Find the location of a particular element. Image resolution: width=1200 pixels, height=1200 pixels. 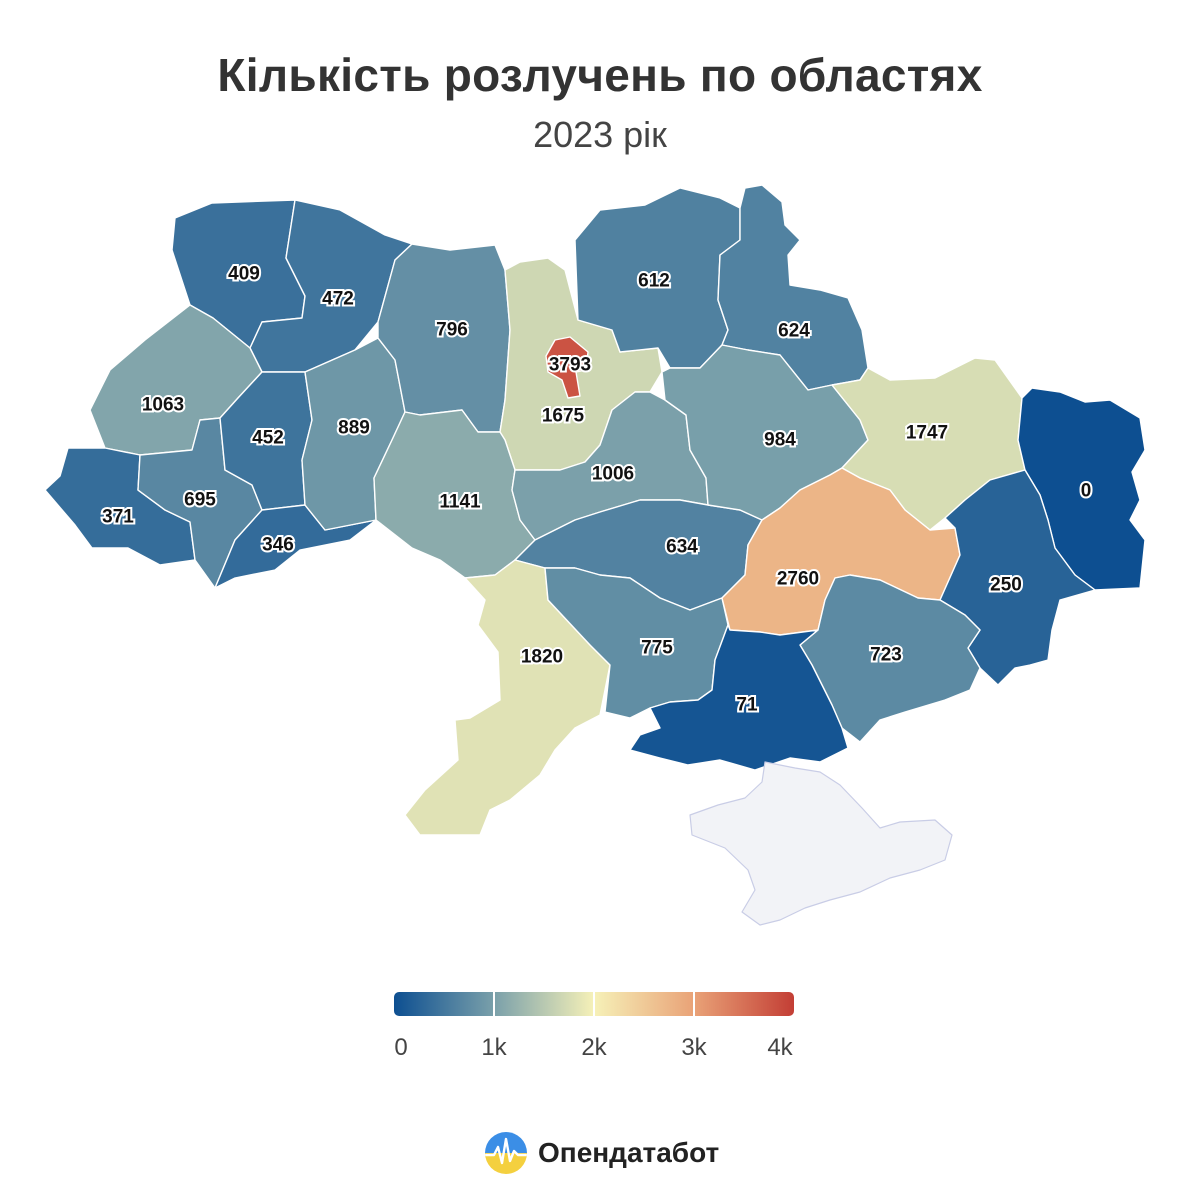

label-zakarpattia: 371 is located at coordinates (118, 517).